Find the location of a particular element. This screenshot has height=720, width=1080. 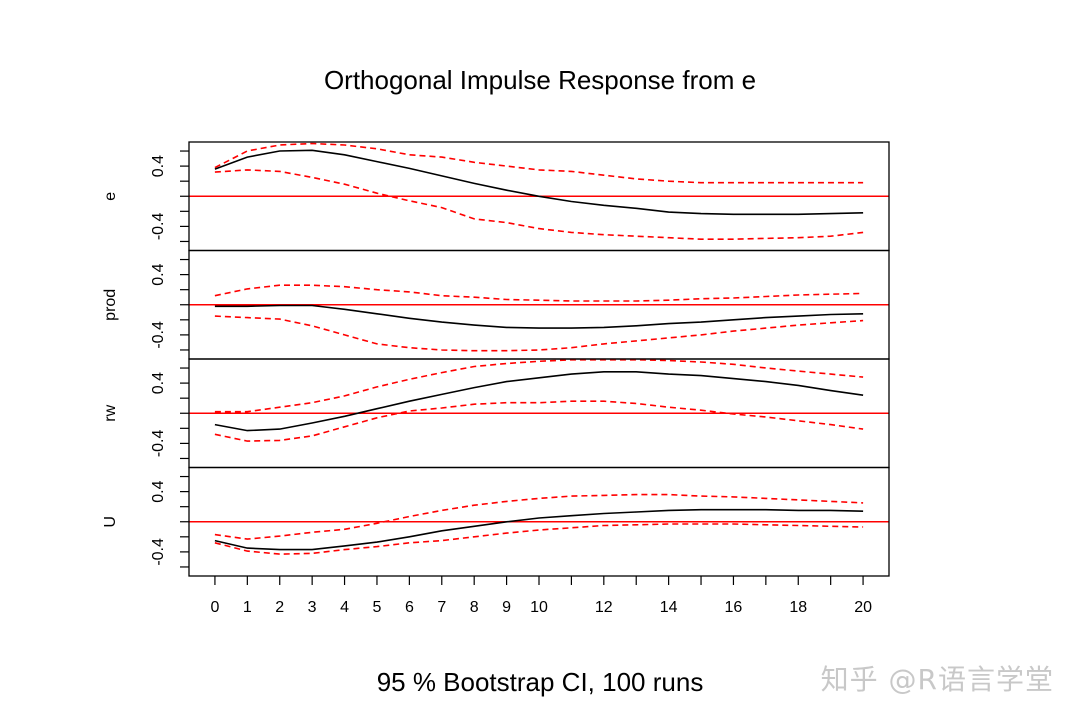

ci-lower-line-e is located at coordinates (539, 204).